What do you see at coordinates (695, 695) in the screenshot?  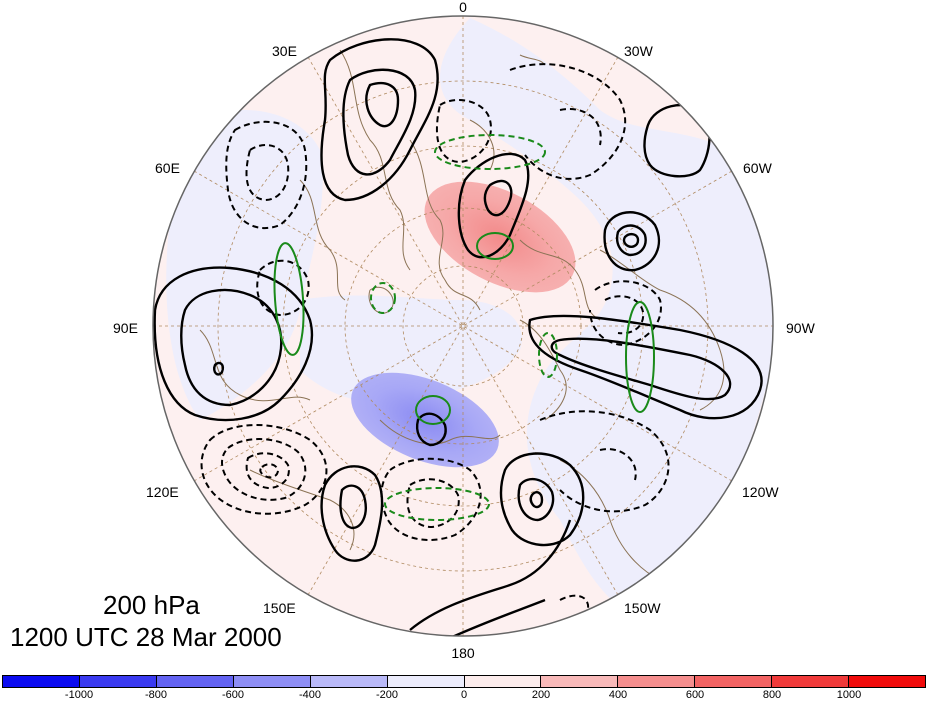 I see `colorbar-tick-label: 600` at bounding box center [695, 695].